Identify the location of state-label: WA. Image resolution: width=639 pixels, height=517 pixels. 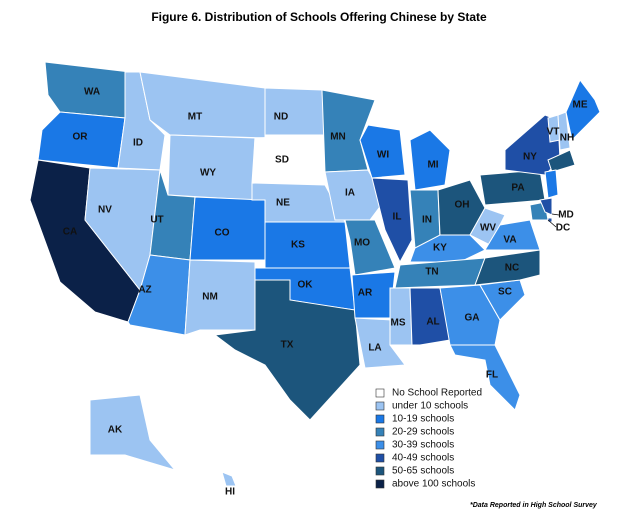
(92, 92).